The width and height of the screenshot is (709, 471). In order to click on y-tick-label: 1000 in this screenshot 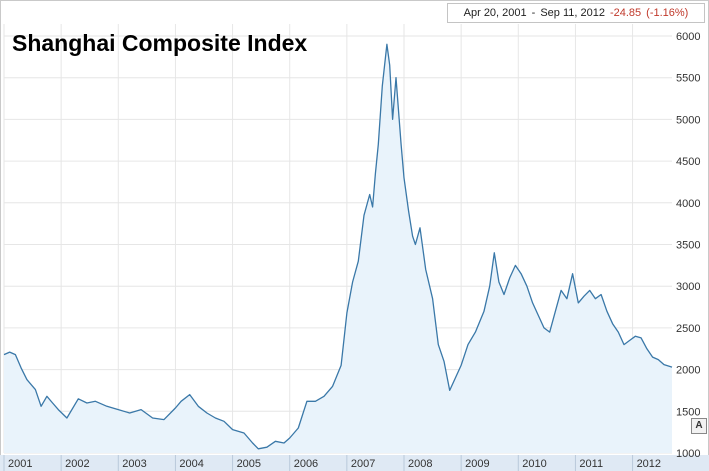, I will do `click(688, 454)`.